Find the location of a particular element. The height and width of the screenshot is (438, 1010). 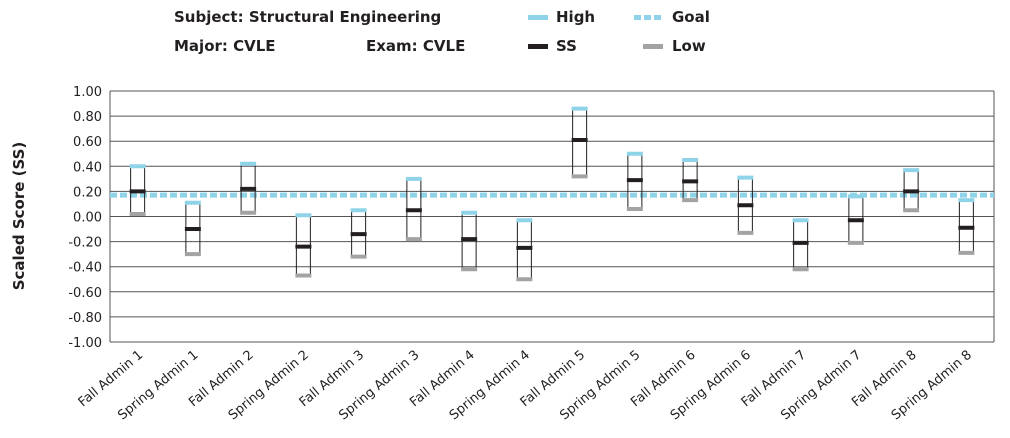

y-axis-label: Scaled Score (SS) is located at coordinates (19, 216).